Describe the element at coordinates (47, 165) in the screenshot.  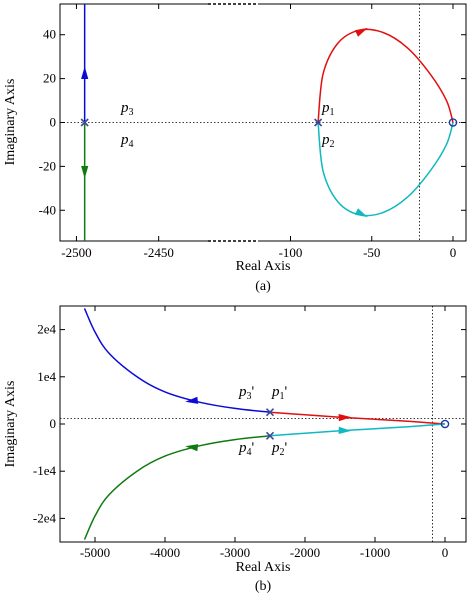
I see `panel-a-ytick-label: -20` at that location.